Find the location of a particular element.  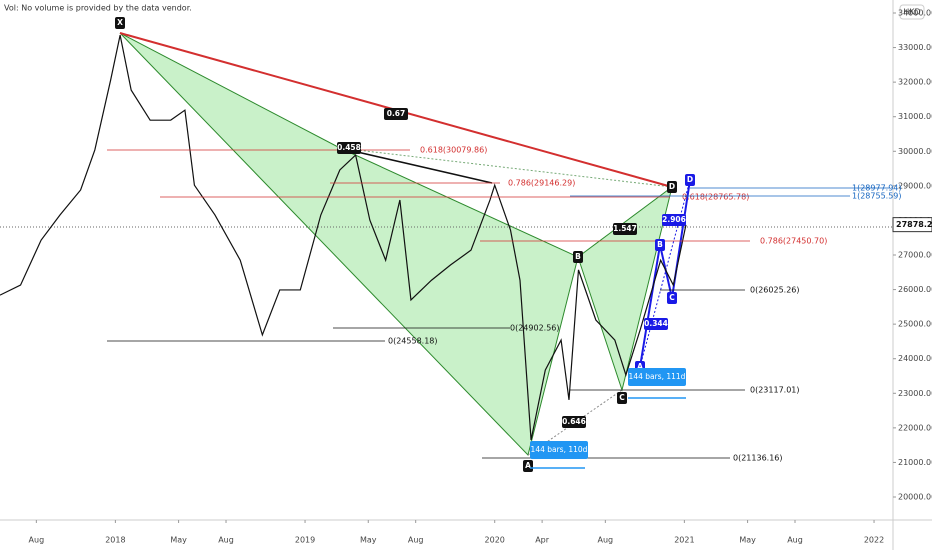

range-label: 144 bars, 110d is located at coordinates (559, 449).